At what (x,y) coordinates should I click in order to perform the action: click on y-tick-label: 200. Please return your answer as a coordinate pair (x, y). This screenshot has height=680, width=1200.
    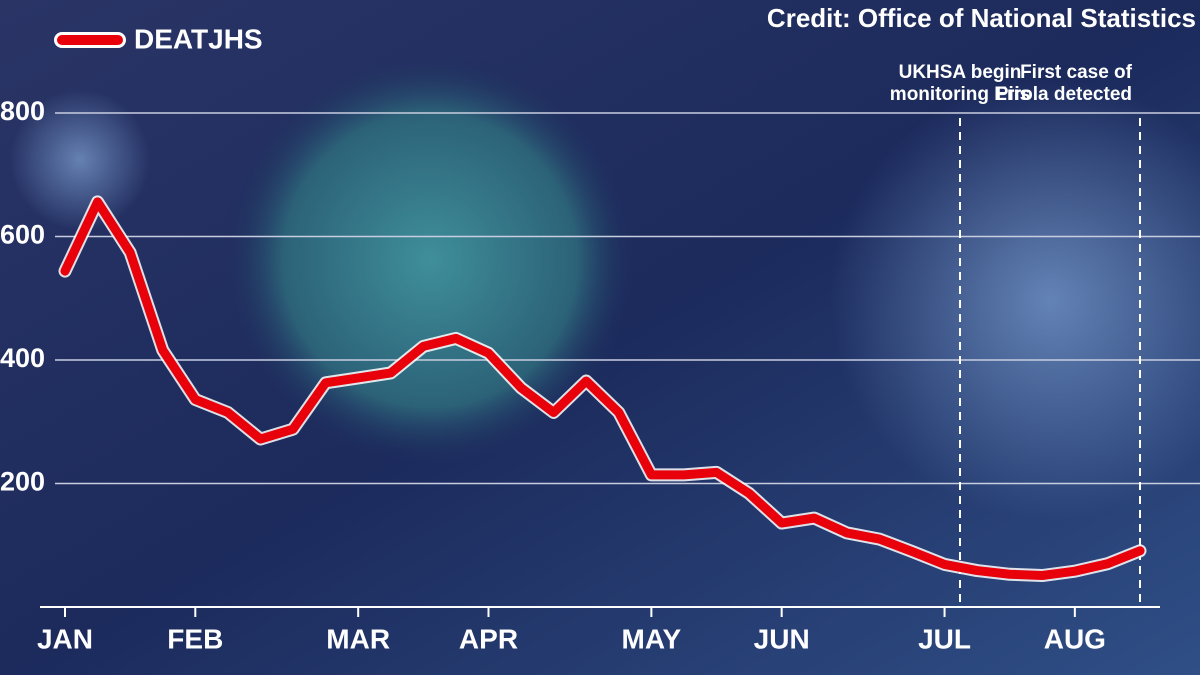
    Looking at the image, I should click on (22, 482).